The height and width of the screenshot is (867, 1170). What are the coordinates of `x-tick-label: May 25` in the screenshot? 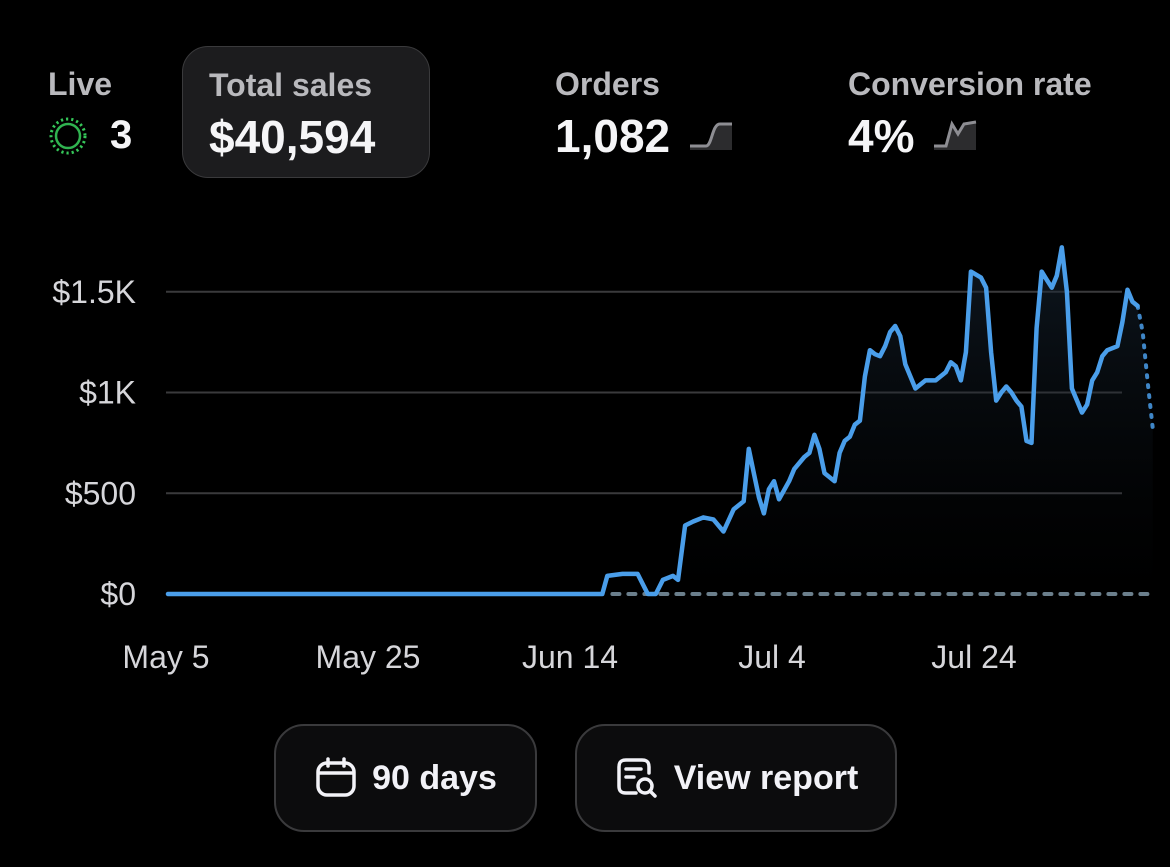 It's located at (368, 657).